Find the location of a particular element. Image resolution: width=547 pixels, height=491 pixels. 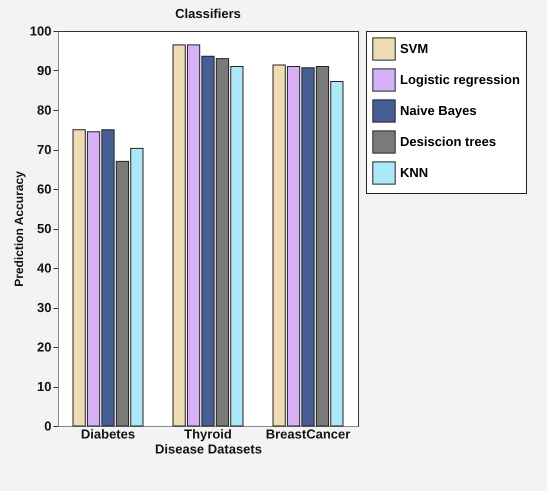

y-tick-label: 0 is located at coordinates (48, 426).